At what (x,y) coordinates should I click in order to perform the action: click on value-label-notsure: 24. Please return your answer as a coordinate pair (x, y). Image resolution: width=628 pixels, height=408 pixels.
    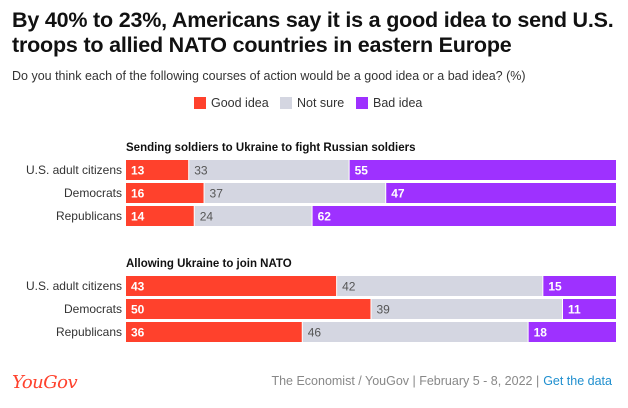
    Looking at the image, I should click on (207, 217).